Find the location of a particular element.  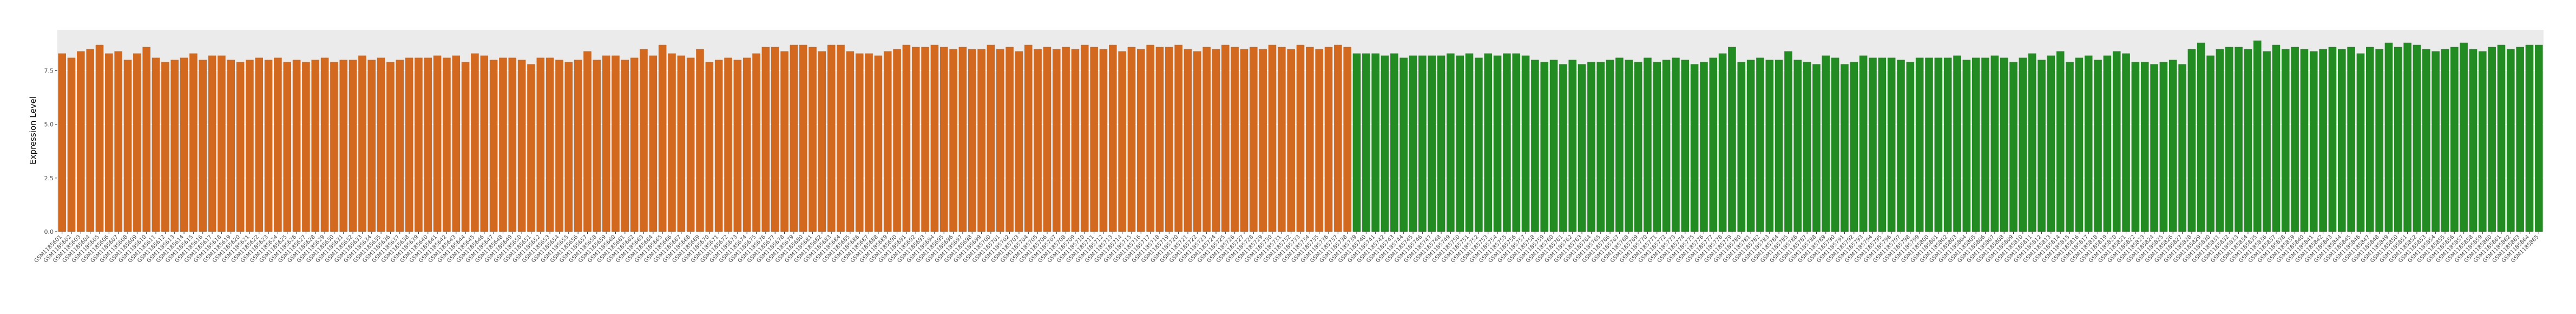

y-axis-title: Expression Level is located at coordinates (33, 130).